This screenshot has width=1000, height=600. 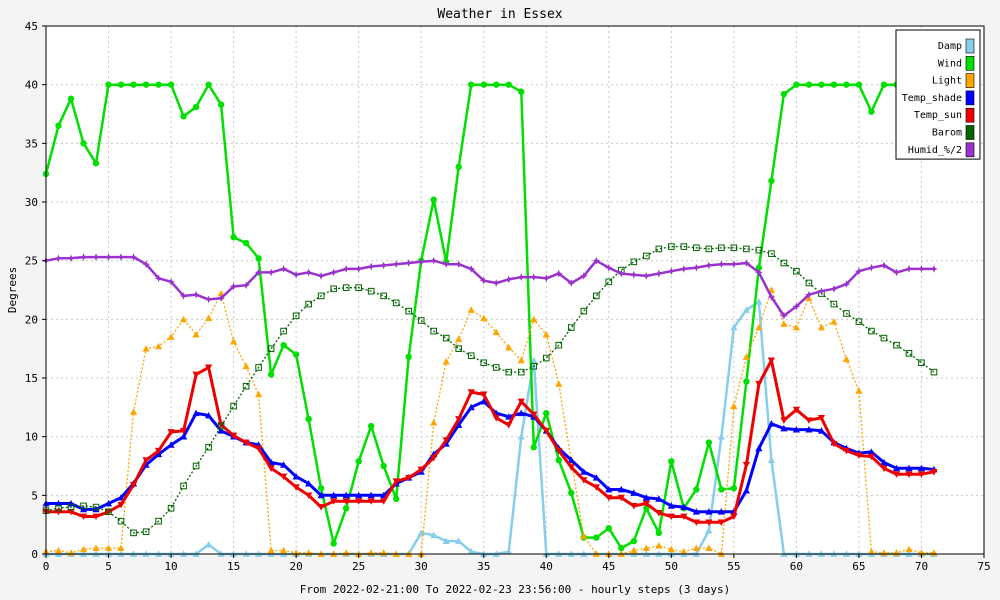 I want to click on legend-label: Light, so click(x=947, y=81).